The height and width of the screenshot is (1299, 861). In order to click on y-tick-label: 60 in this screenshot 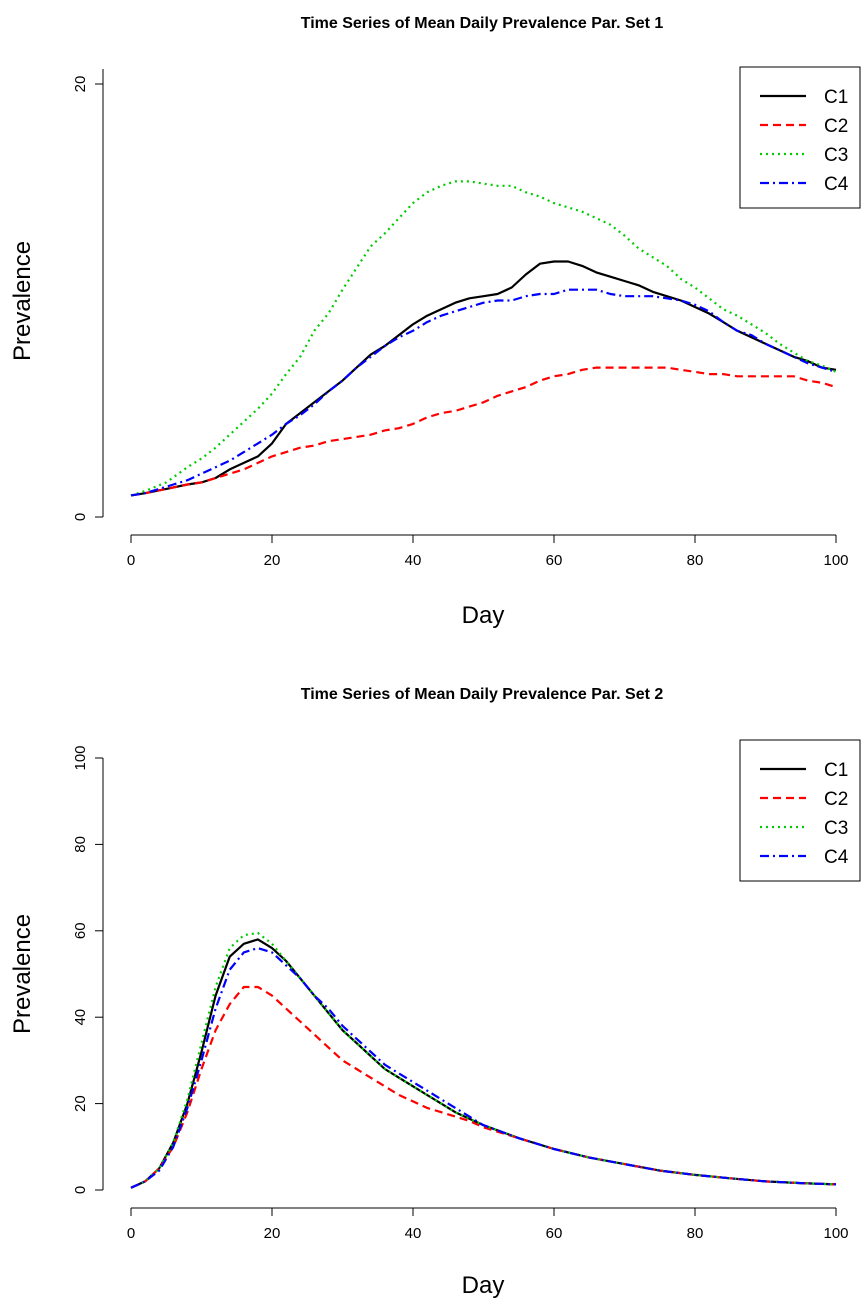, I will do `click(80, 930)`.